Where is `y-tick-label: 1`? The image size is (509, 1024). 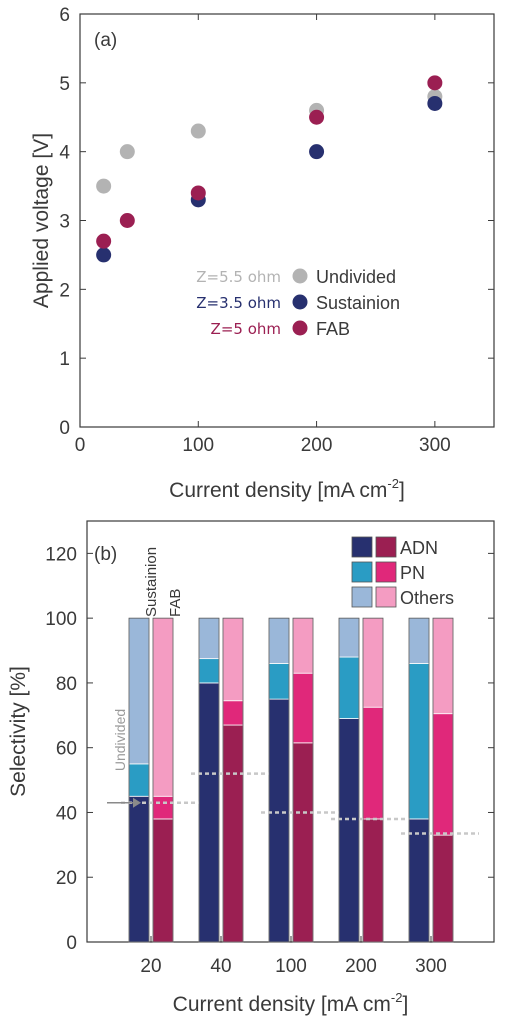
y-tick-label: 1 is located at coordinates (64, 359).